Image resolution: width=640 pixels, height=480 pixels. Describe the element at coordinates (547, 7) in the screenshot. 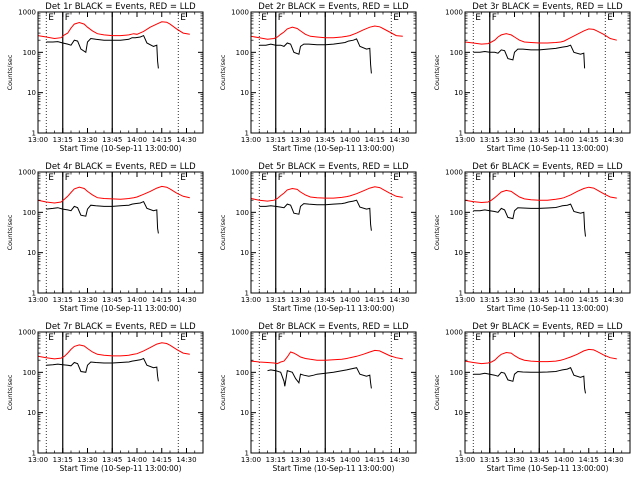

I see `panel-title: Det 3r BLACK = Events, RED = LLD` at that location.